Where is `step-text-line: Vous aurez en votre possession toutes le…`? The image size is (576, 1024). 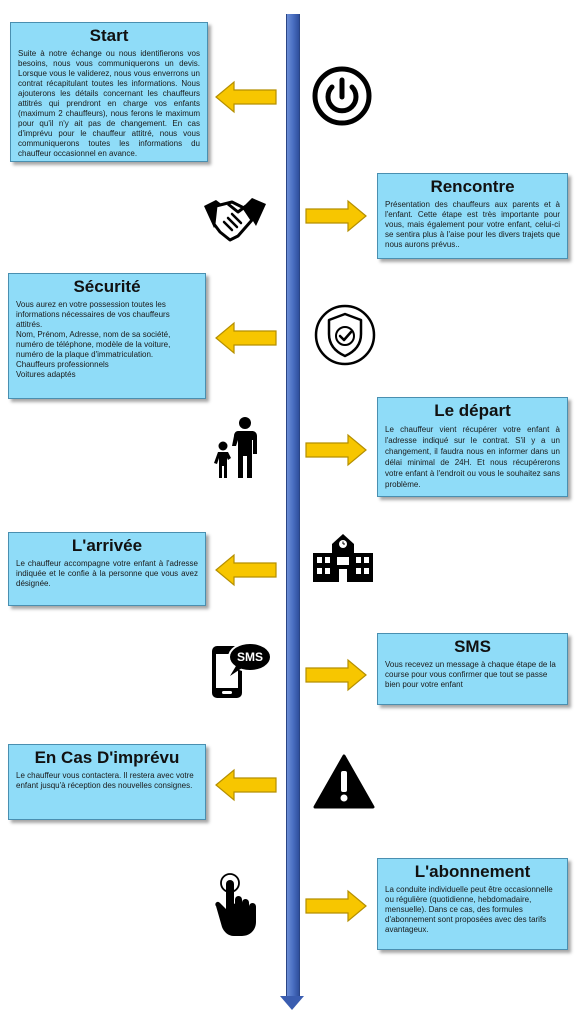
step-text-line: Vous aurez en votre possession toutes le… is located at coordinates (93, 314).